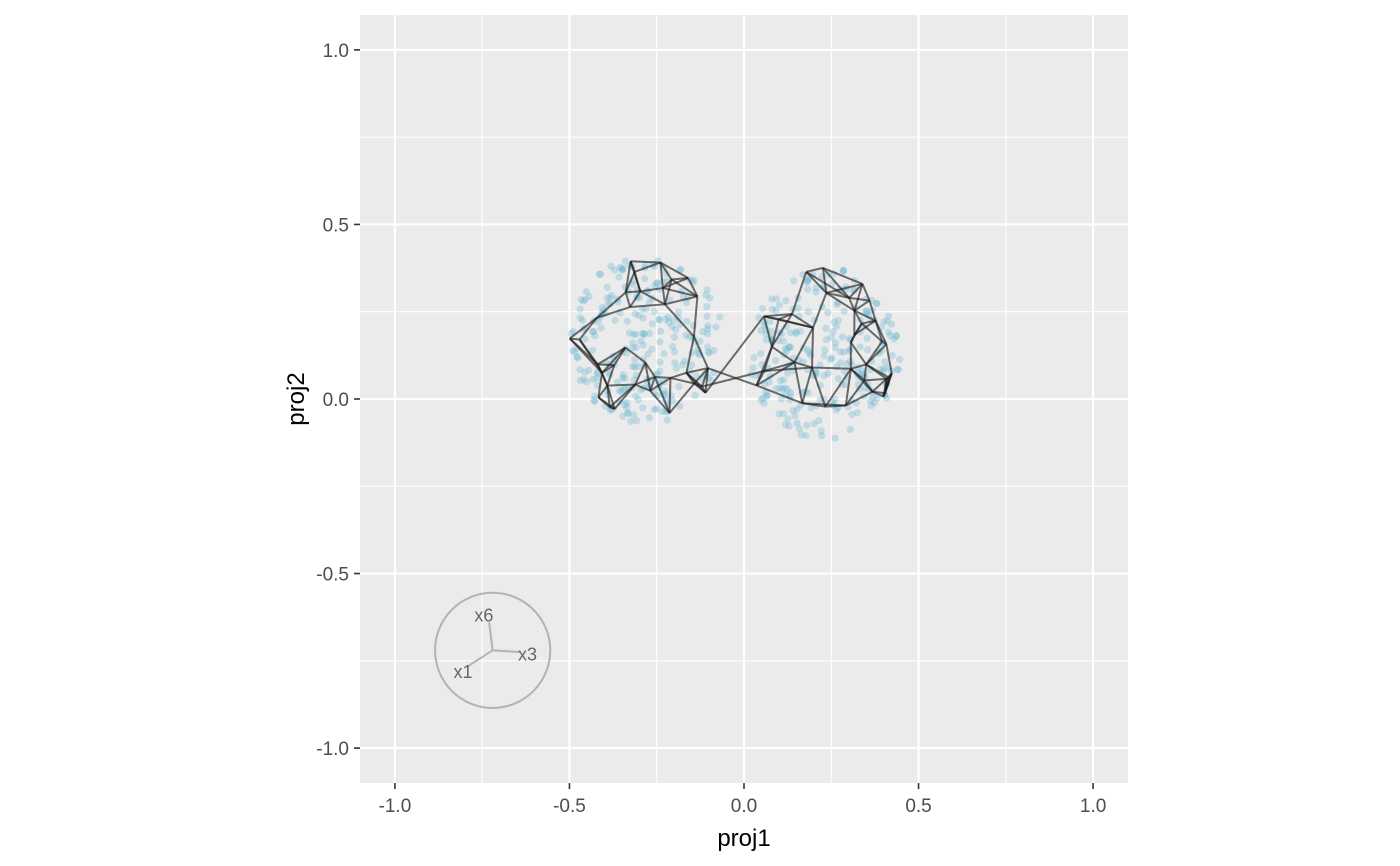 The width and height of the screenshot is (1400, 866). I want to click on axes-guide-line, so click(506, 651).